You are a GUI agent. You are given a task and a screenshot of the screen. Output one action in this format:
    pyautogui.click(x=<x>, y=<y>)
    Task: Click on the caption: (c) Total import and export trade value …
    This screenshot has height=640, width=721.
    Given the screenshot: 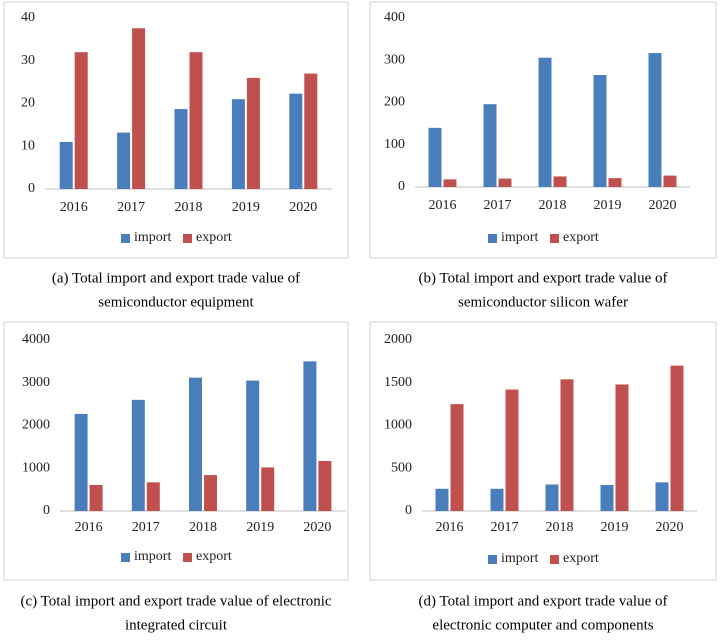 What is the action you would take?
    pyautogui.click(x=175, y=601)
    